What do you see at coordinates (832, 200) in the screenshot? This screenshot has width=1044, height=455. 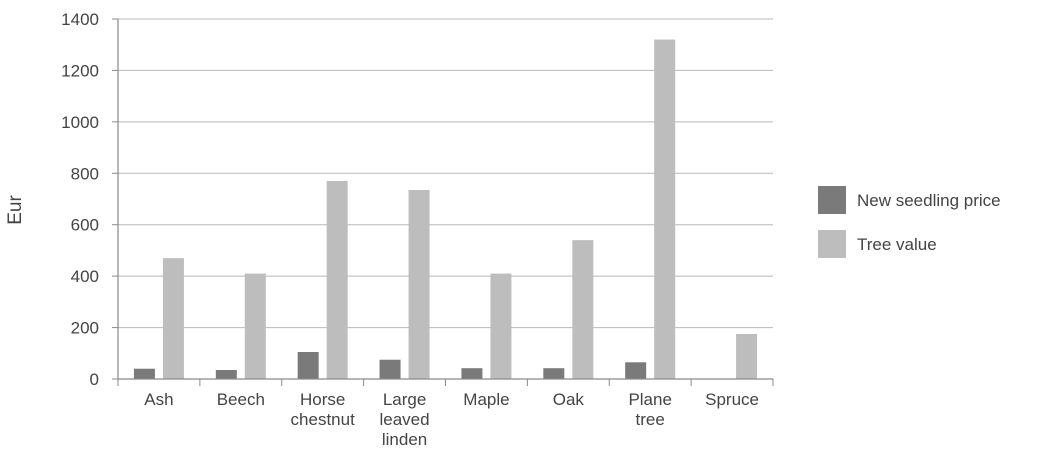 I see `legend-swatch-new-seedling-price` at bounding box center [832, 200].